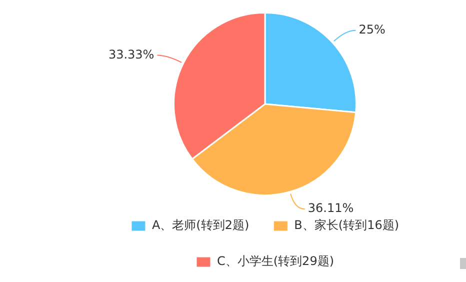  I want to click on data-label: 33.33%, so click(131, 54).